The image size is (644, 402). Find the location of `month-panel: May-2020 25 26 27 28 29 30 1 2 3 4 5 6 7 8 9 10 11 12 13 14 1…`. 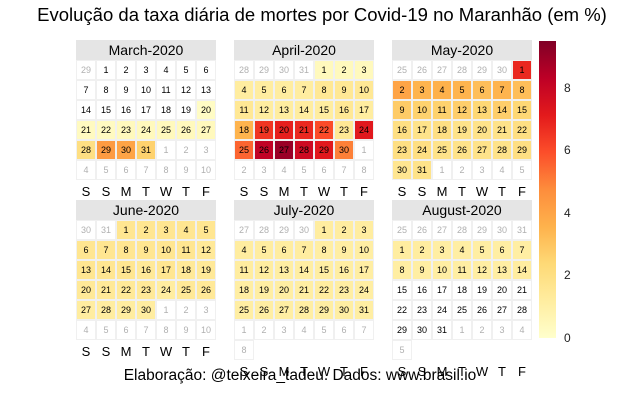

month-panel: May-2020 25 26 27 28 29 30 1 2 3 4 5 6 7 8 9 10 11 12 13 14 1… is located at coordinates (462, 119).